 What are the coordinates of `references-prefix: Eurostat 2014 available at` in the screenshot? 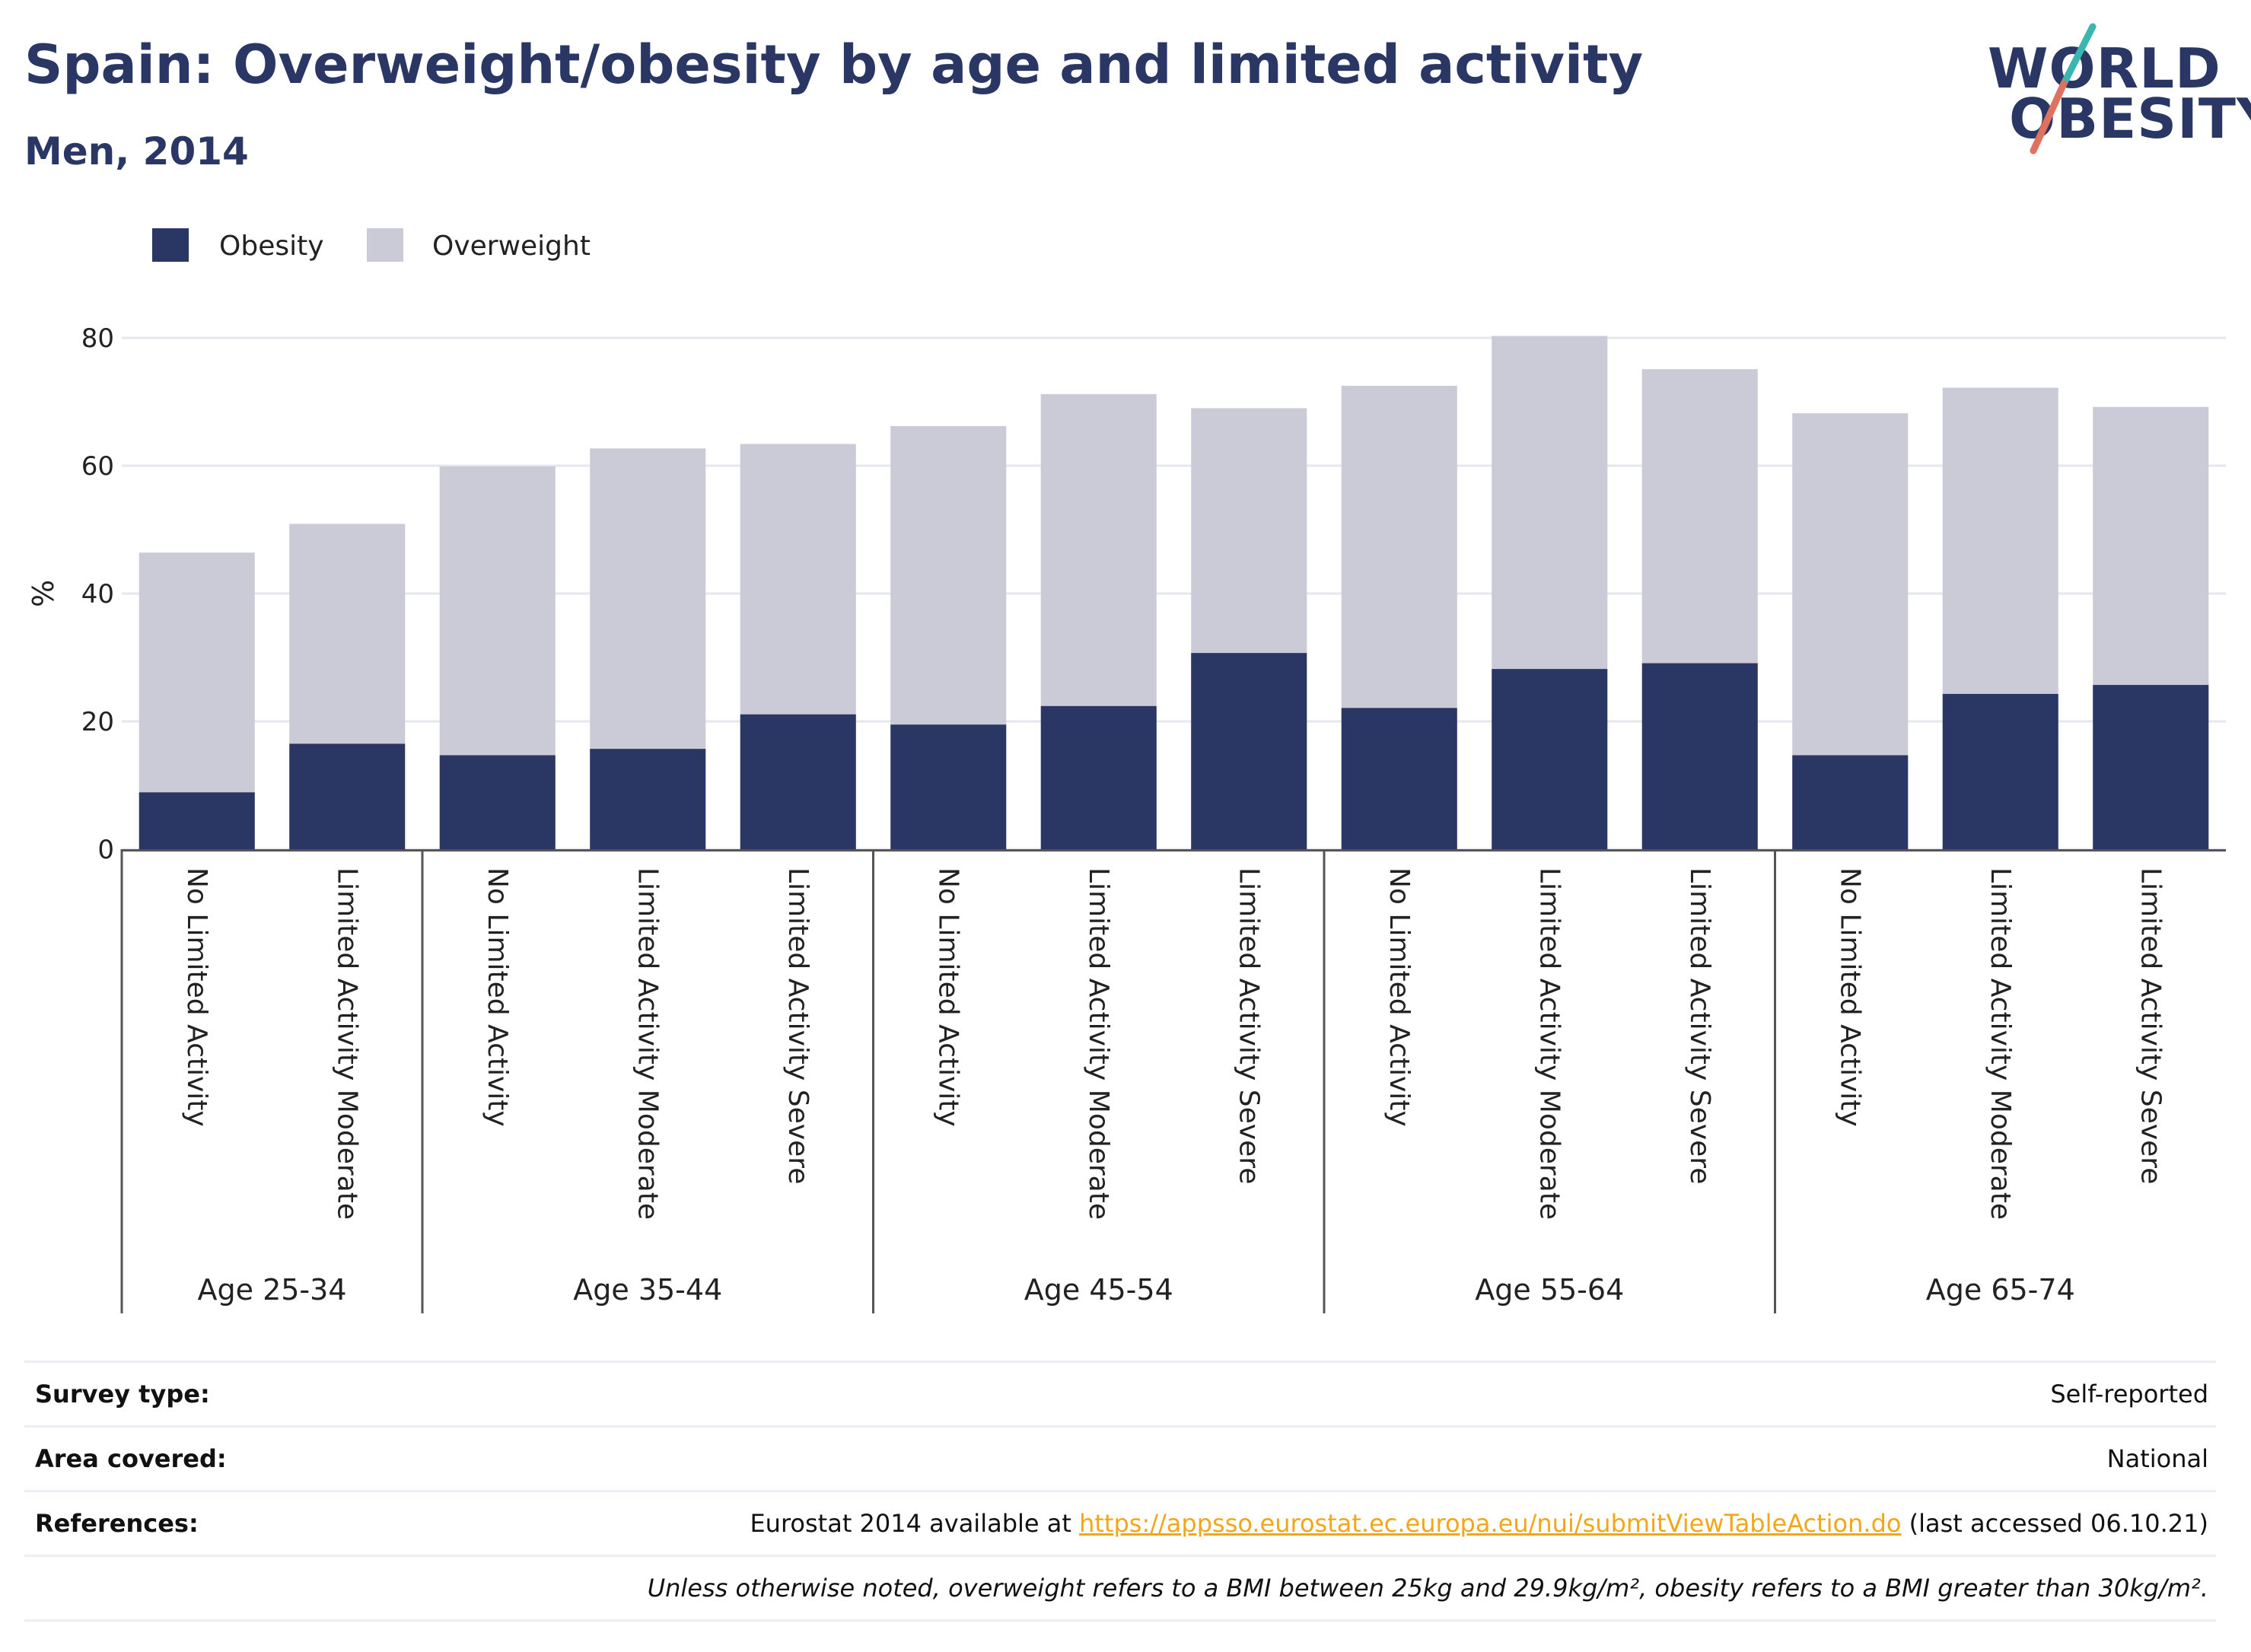 It's located at (915, 1523).